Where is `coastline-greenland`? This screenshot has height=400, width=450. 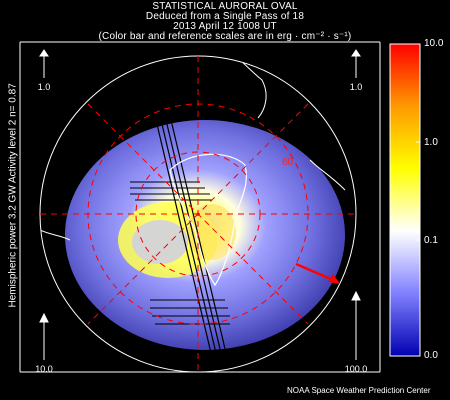
coastline-greenland is located at coordinates (208, 220).